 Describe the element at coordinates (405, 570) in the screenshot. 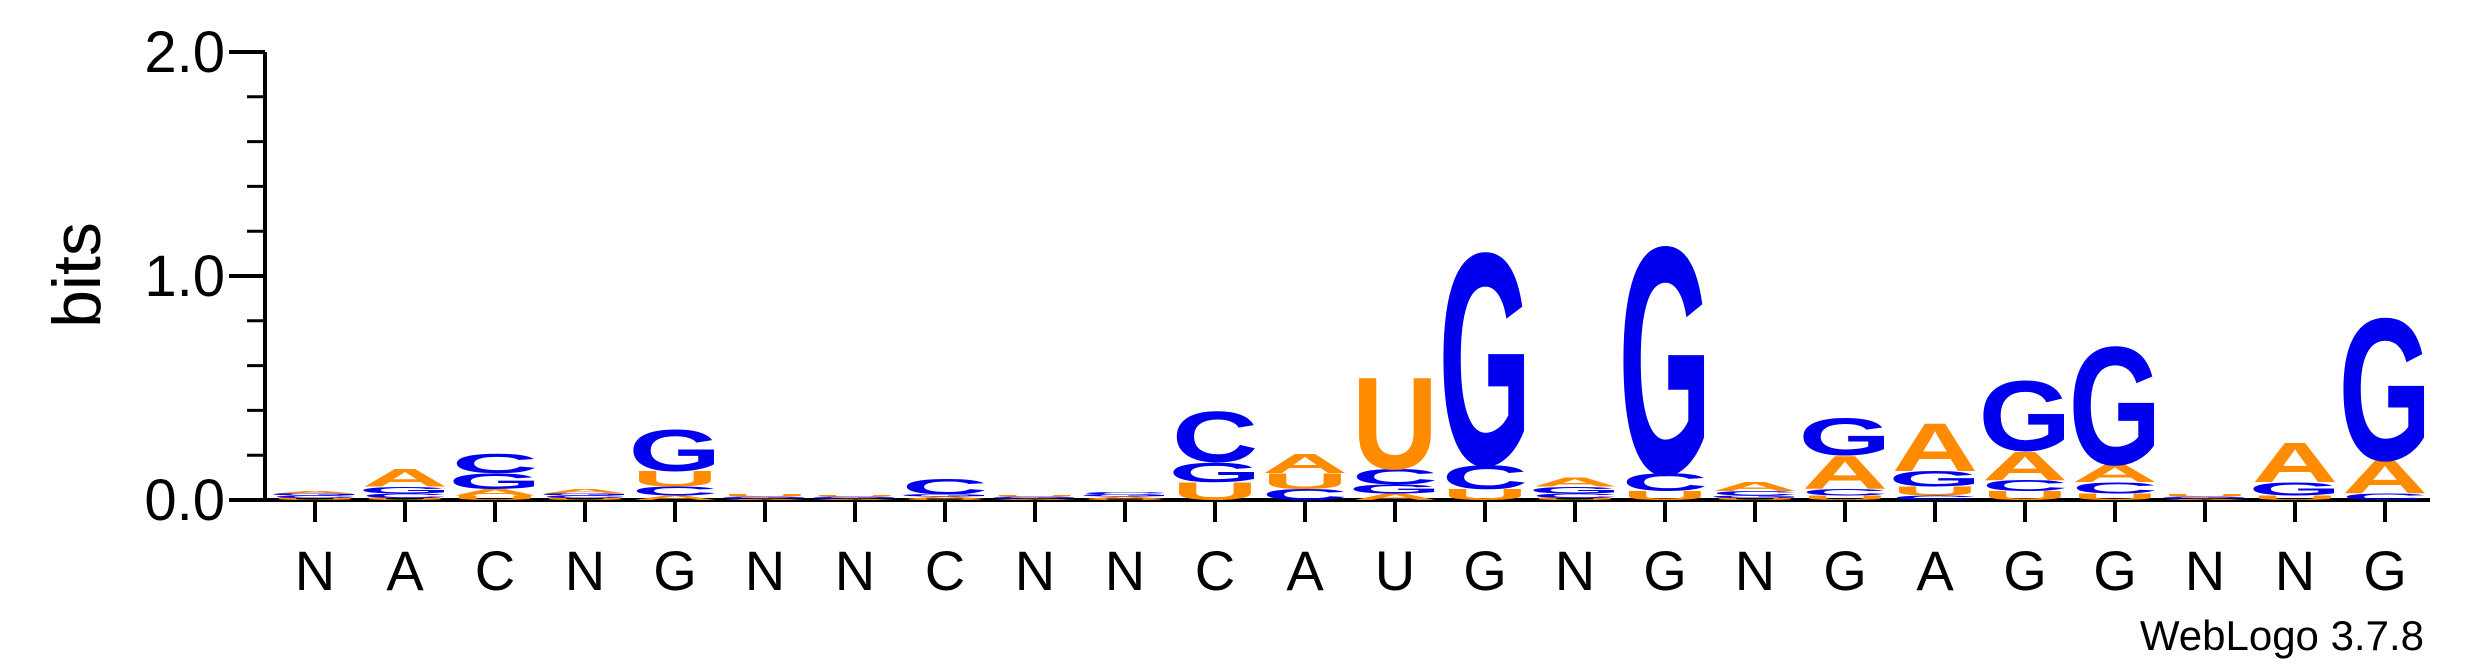

I see `x-tick-label: A` at that location.